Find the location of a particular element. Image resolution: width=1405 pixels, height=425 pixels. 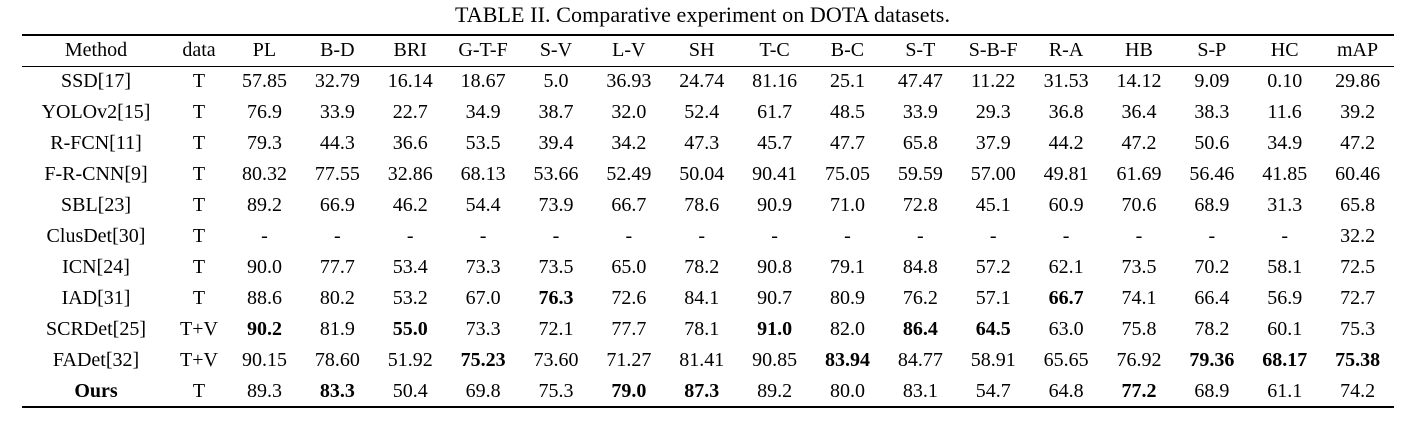

value-cell: 75.05 is located at coordinates (847, 174).